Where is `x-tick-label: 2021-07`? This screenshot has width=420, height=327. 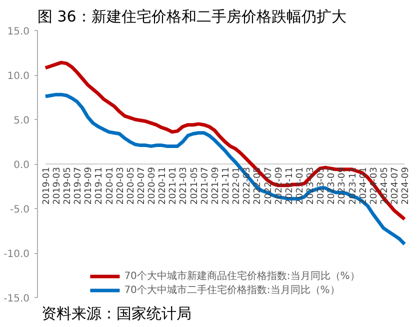 x-tick-label: 2021-07 is located at coordinates (205, 185).